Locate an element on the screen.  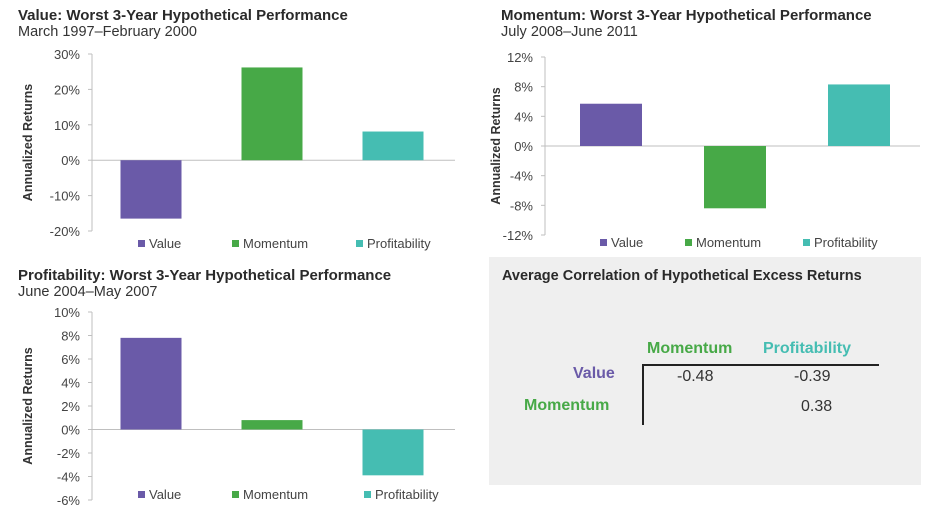
profitability-chart-subtitle: June 2004–May 2007 is located at coordinates (88, 292).